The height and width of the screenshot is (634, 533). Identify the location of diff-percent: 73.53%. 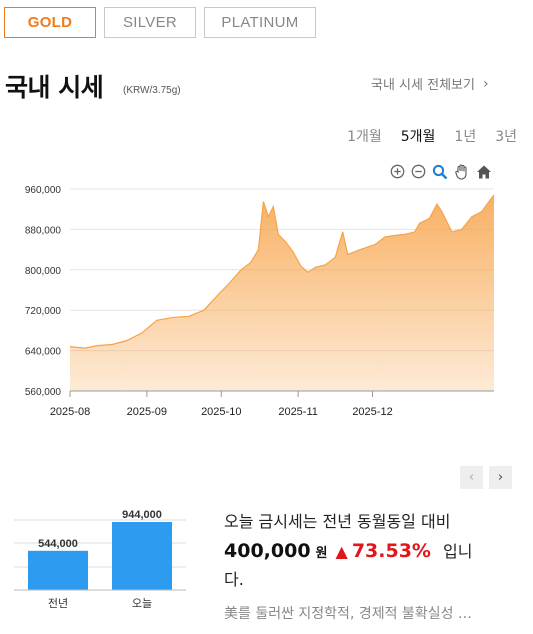
(391, 551).